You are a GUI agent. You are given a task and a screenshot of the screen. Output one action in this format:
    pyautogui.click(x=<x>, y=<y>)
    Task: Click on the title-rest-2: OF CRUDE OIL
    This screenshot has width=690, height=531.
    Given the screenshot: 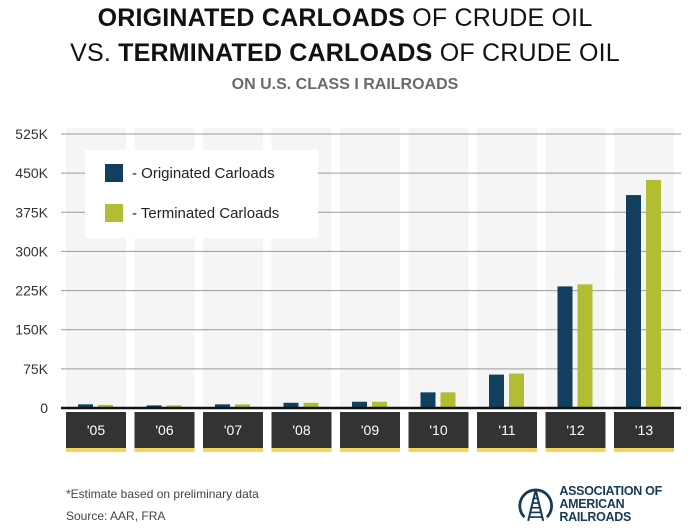 What is the action you would take?
    pyautogui.click(x=526, y=53)
    